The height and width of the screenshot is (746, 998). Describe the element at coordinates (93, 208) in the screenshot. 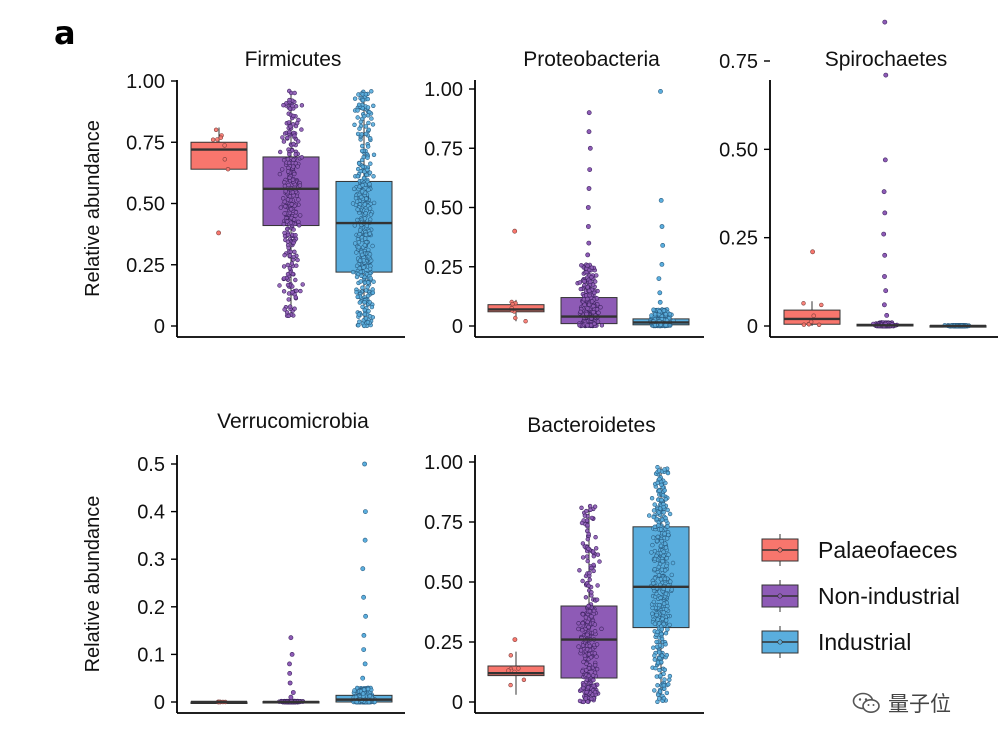

I see `y-axis-label: Relative abundance` at that location.